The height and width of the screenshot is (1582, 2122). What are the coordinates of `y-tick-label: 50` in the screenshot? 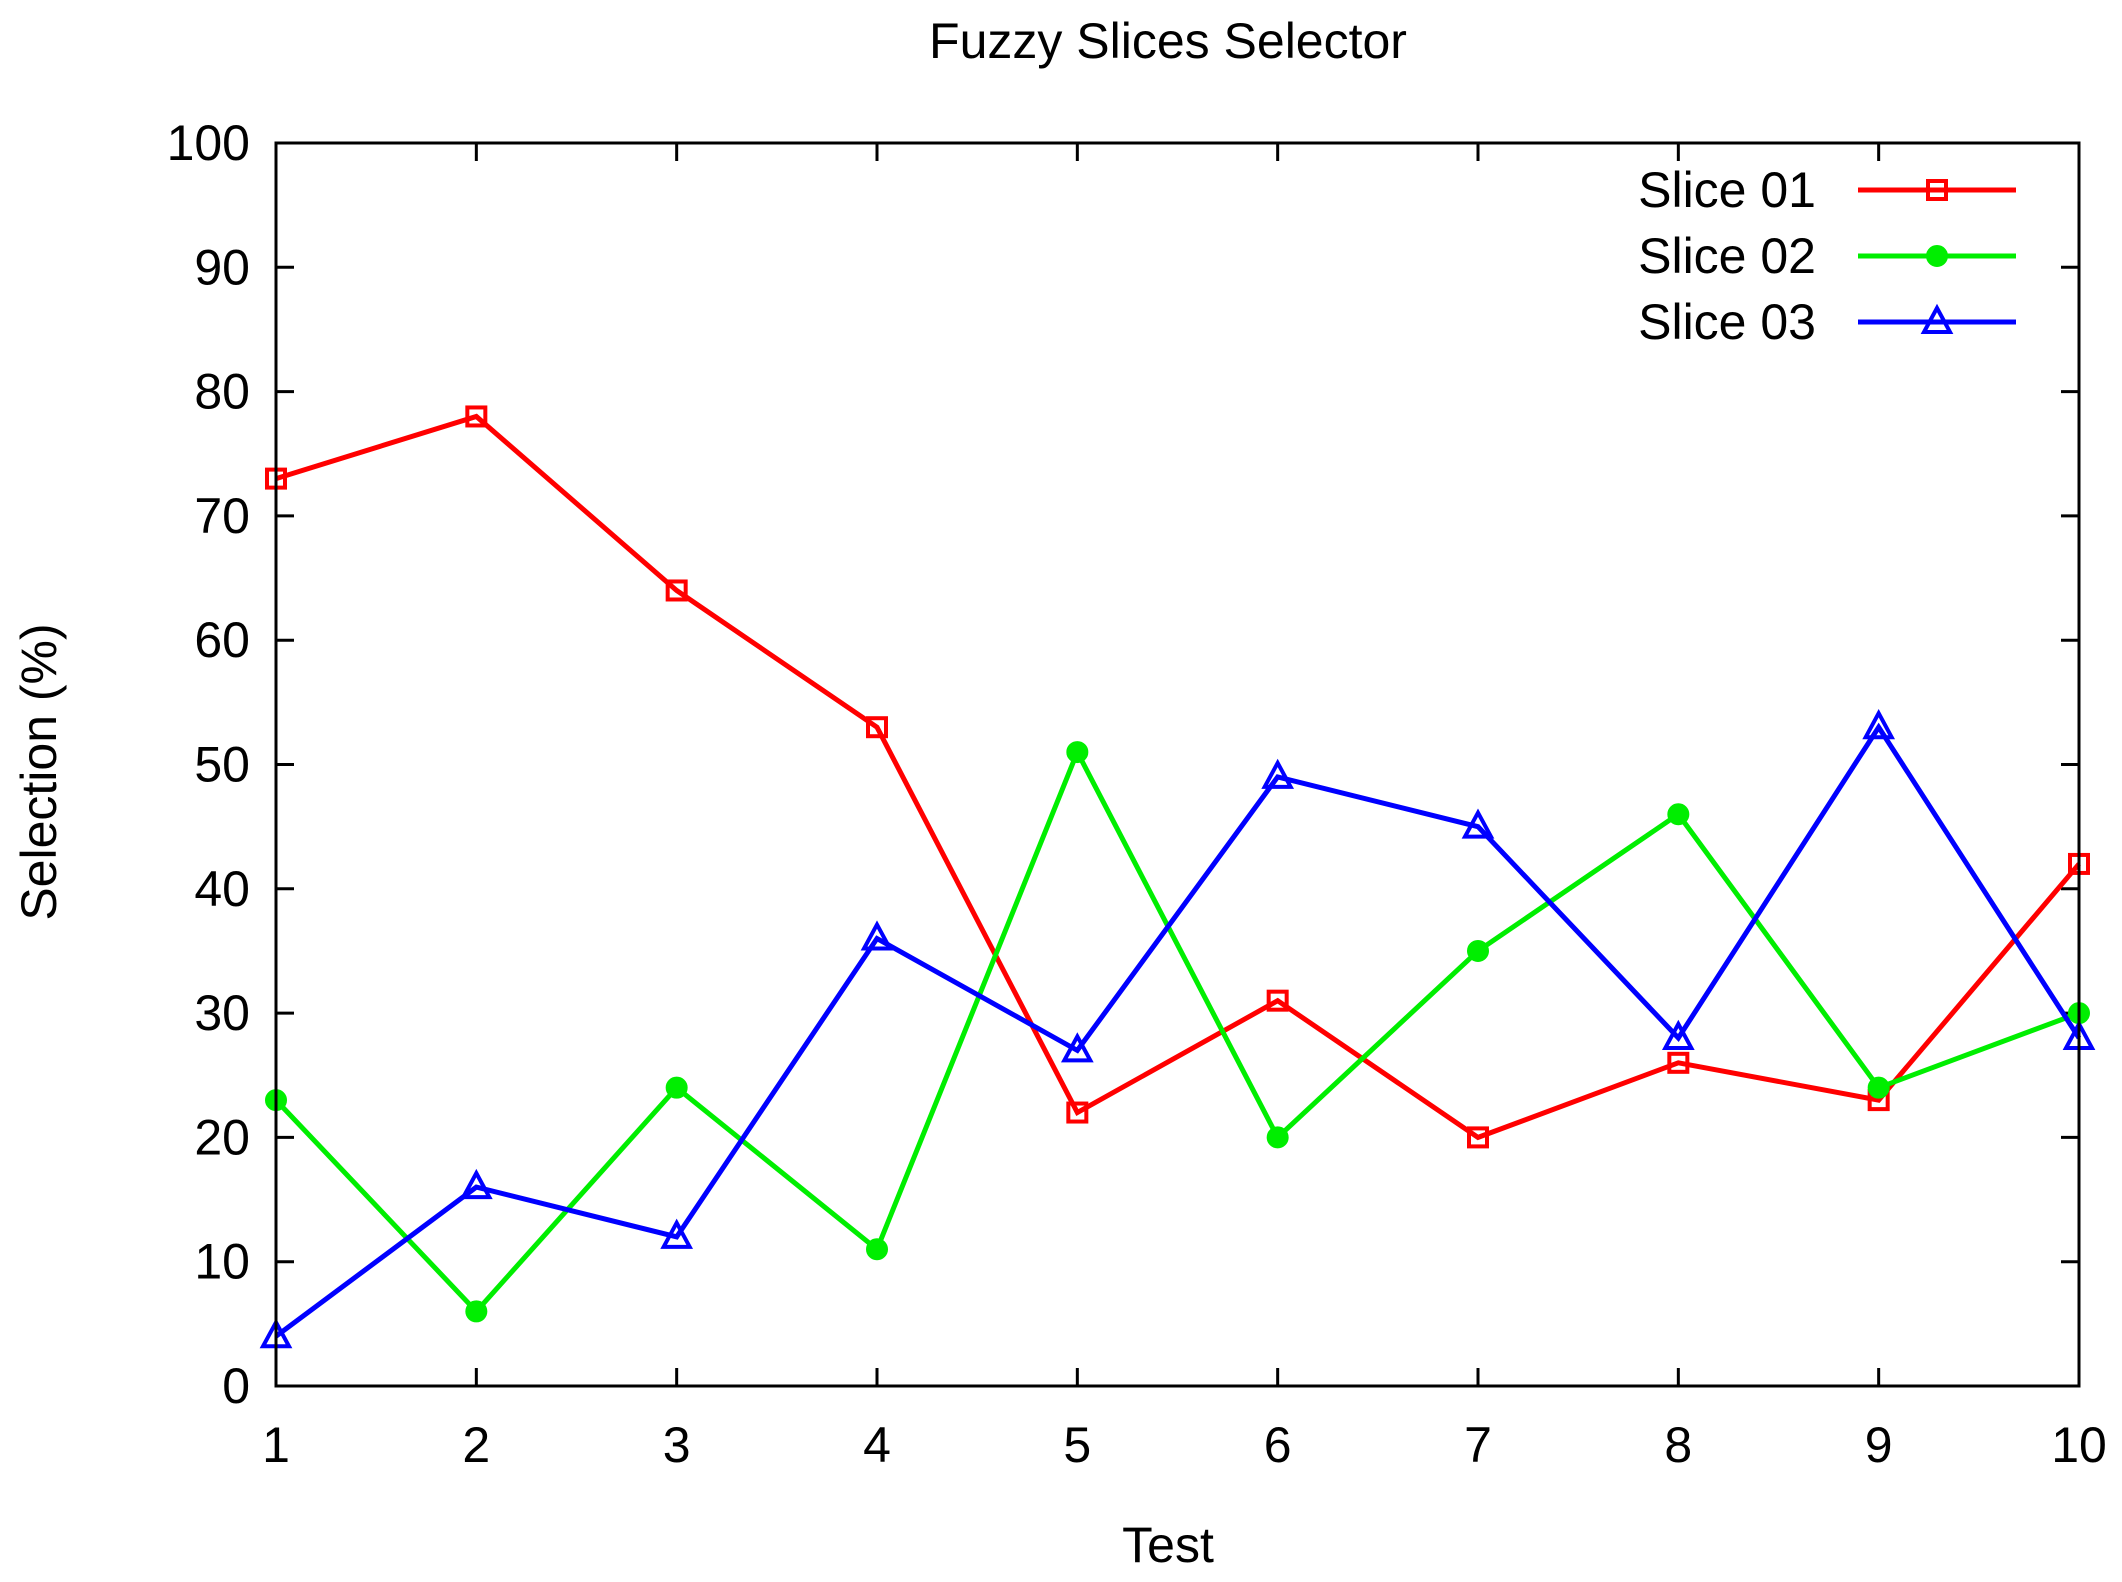 It's located at (222, 765).